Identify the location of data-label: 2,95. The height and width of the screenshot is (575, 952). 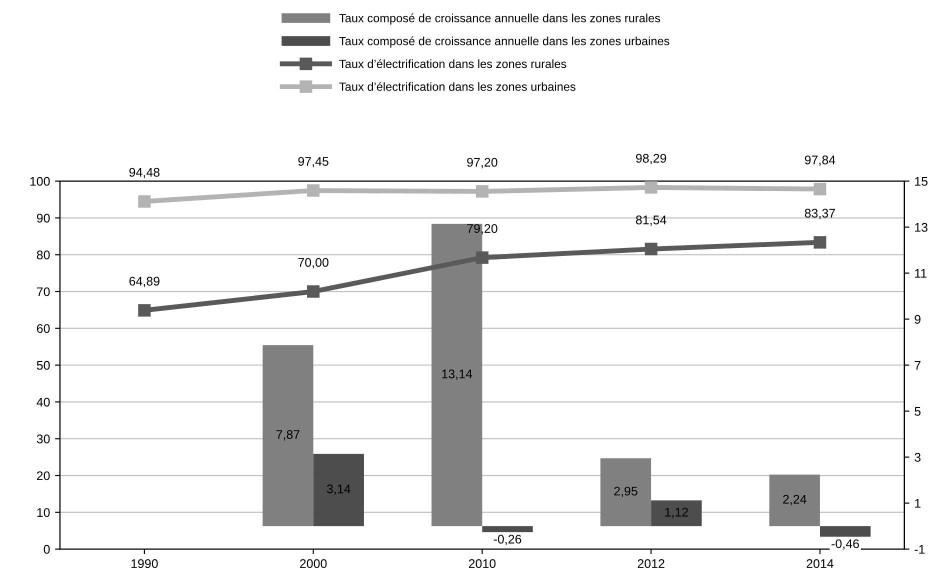
(626, 492).